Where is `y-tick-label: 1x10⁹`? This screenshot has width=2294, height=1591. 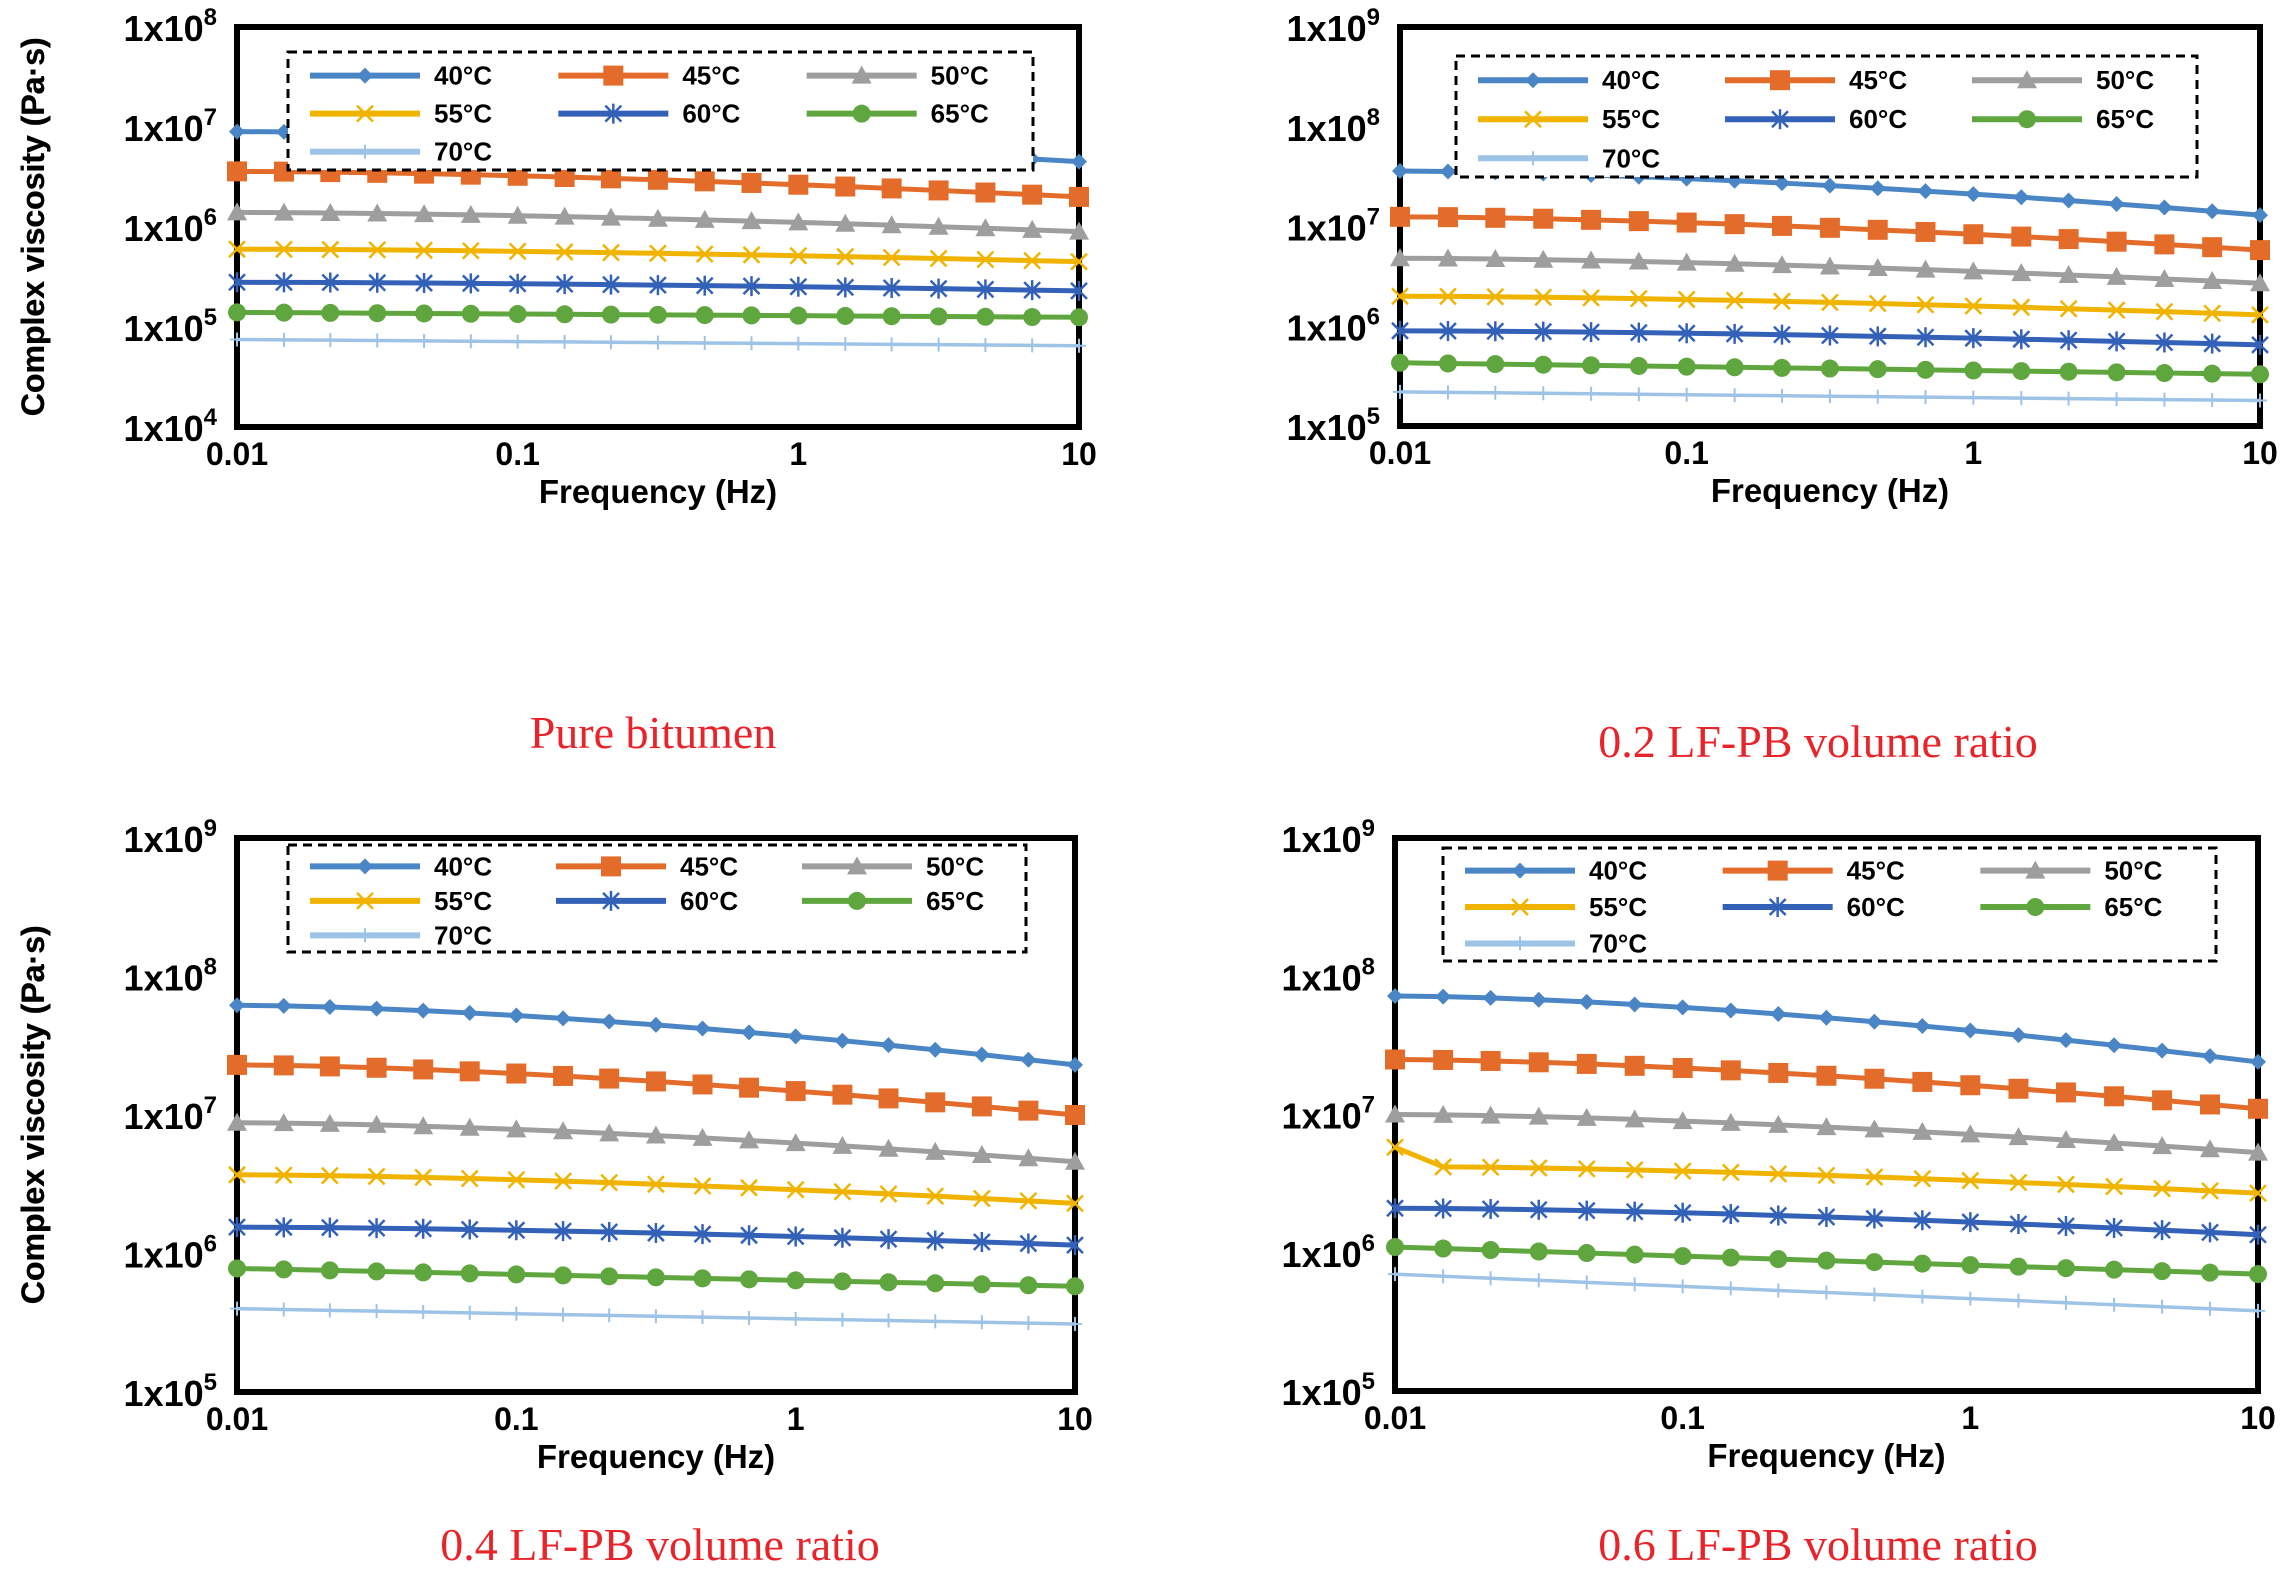
y-tick-label: 1x10⁹ is located at coordinates (1328, 837).